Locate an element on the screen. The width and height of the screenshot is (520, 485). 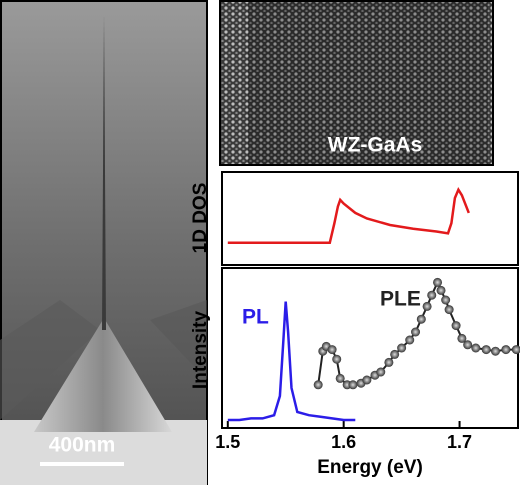
series-label: PLE is located at coordinates (400, 299).